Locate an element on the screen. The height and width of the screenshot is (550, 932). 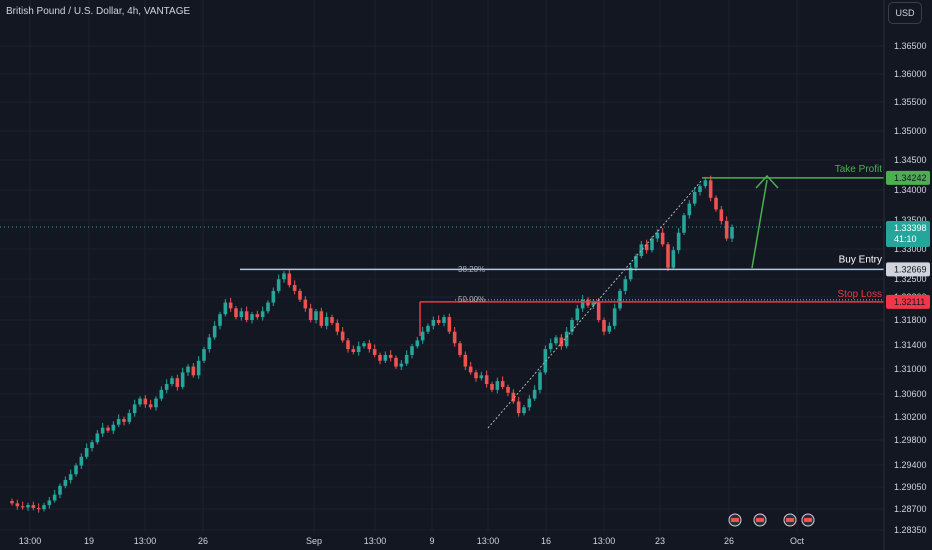
time-tick-label: 9 is located at coordinates (431, 541).